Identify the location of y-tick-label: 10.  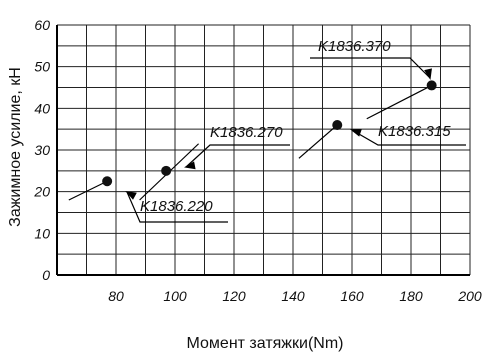
(42, 233).